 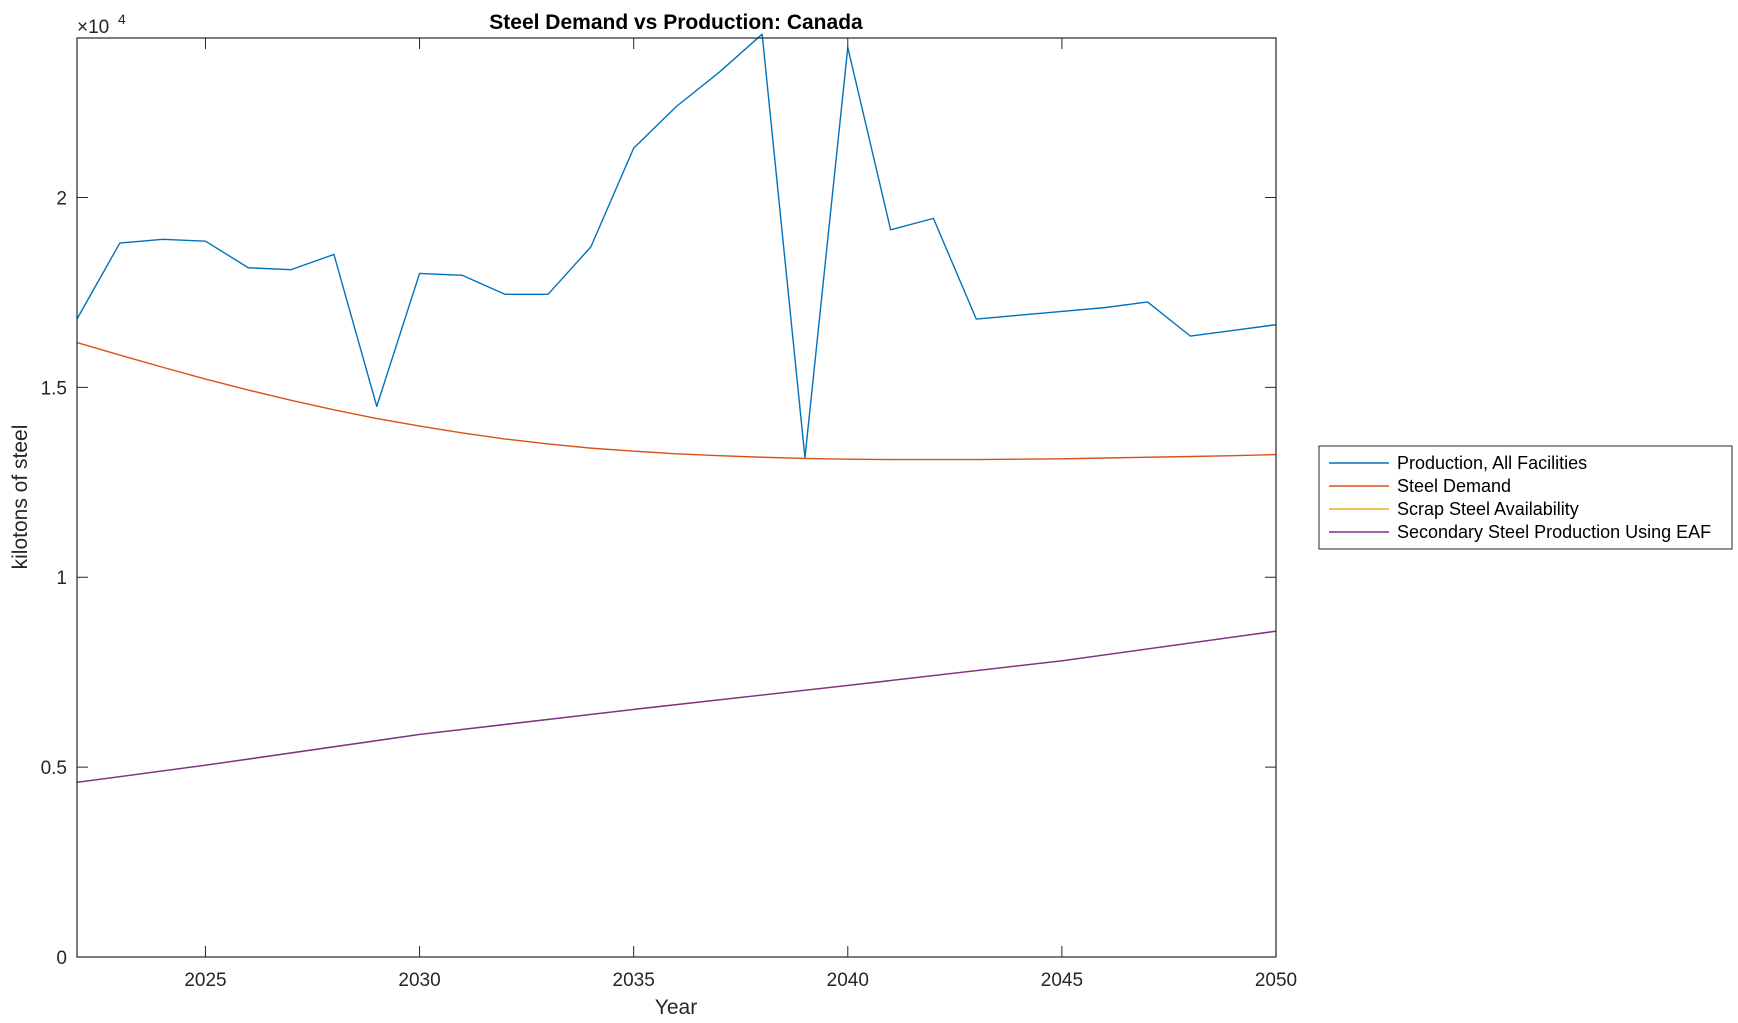 I want to click on y-tick-label: 1.5, so click(x=54, y=388).